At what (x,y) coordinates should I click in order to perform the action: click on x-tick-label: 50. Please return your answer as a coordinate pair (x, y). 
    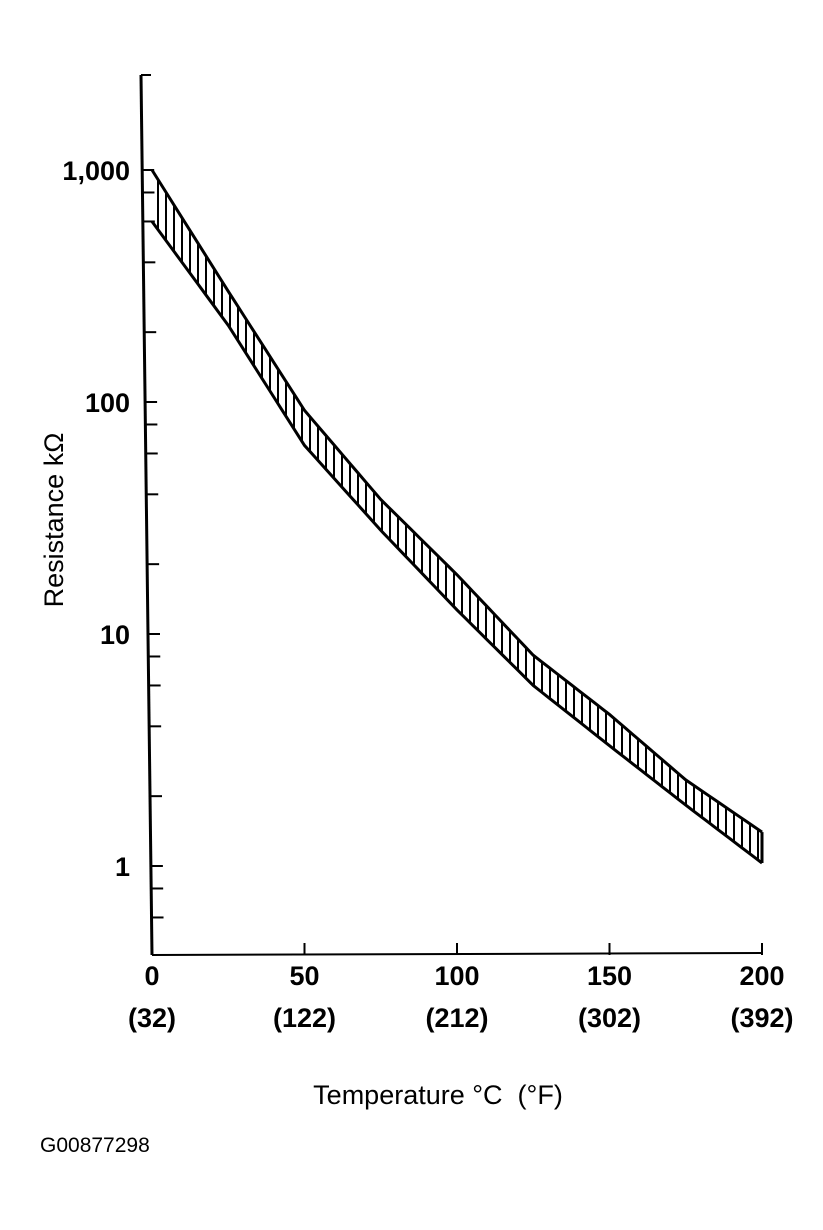
    Looking at the image, I should click on (304, 976).